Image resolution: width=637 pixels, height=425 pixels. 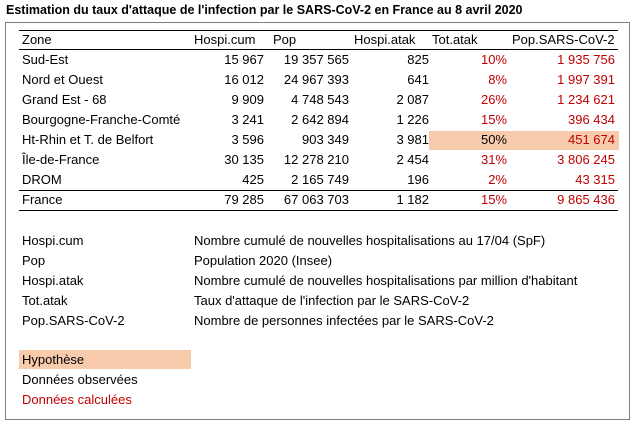 What do you see at coordinates (325, 139) in the screenshot?
I see `cell-pop: 903 349` at bounding box center [325, 139].